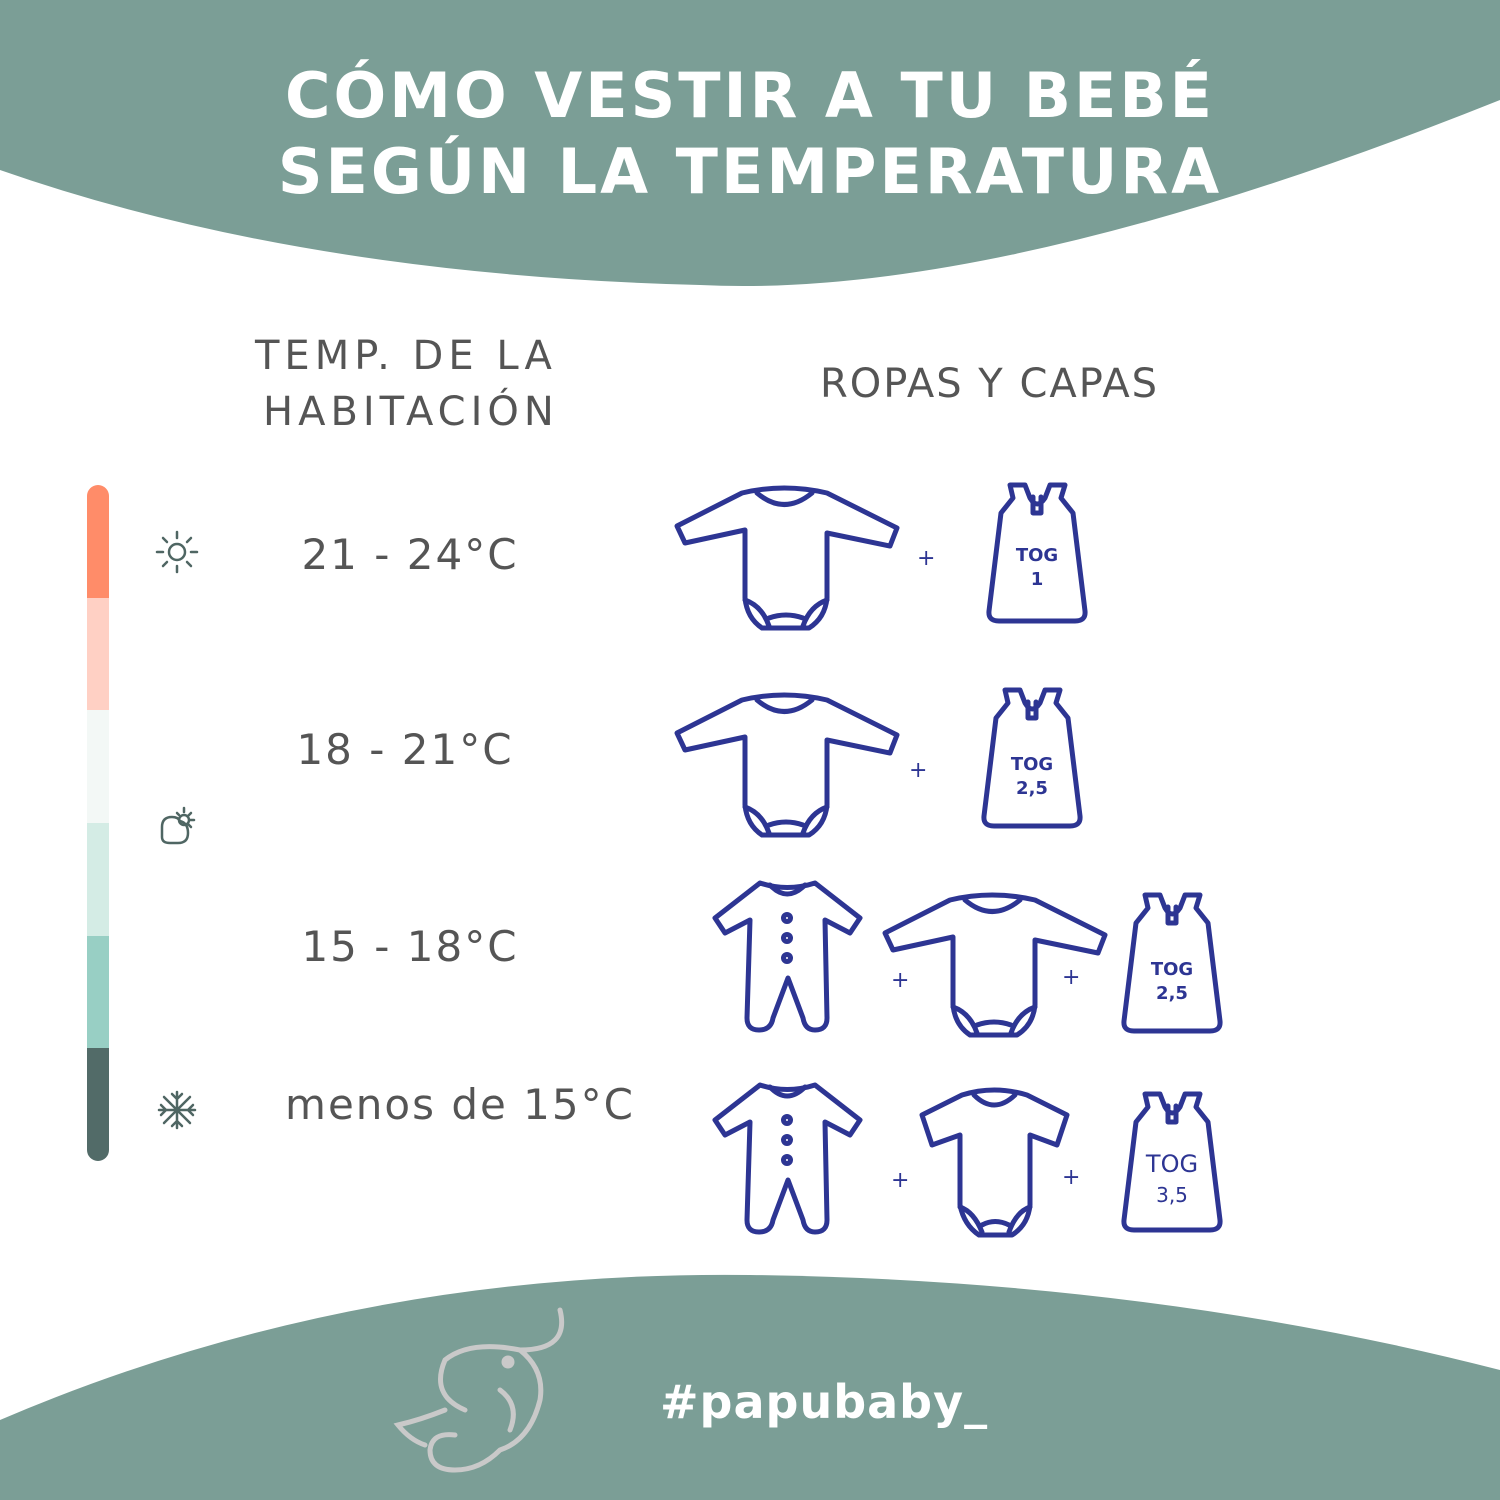  Describe the element at coordinates (410, 946) in the screenshot. I see `temperature-range-3: 15 - 18°C` at that location.